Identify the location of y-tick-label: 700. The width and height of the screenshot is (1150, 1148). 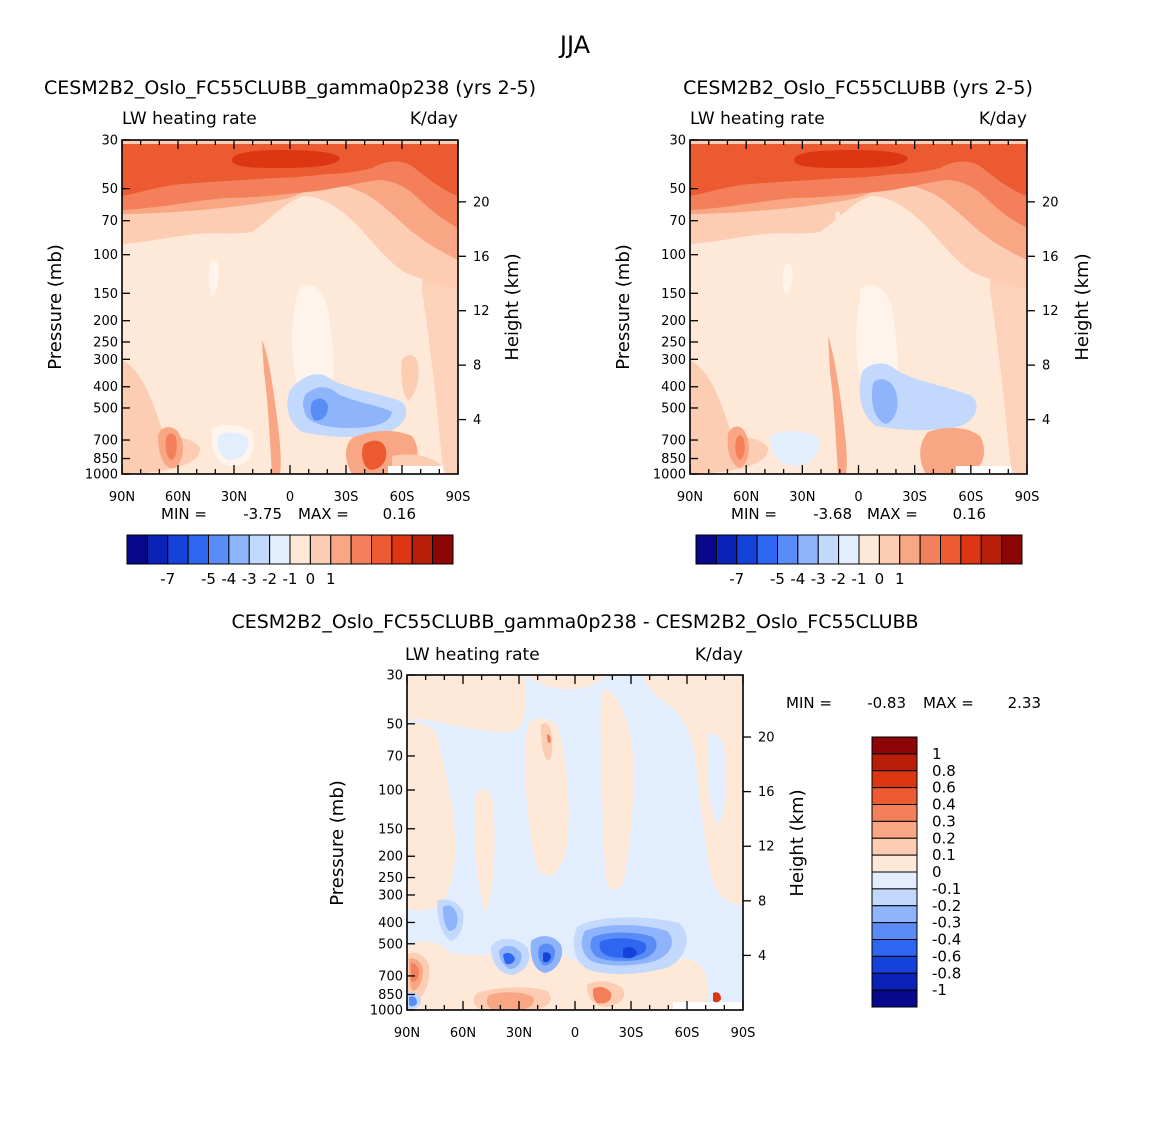
(673, 441).